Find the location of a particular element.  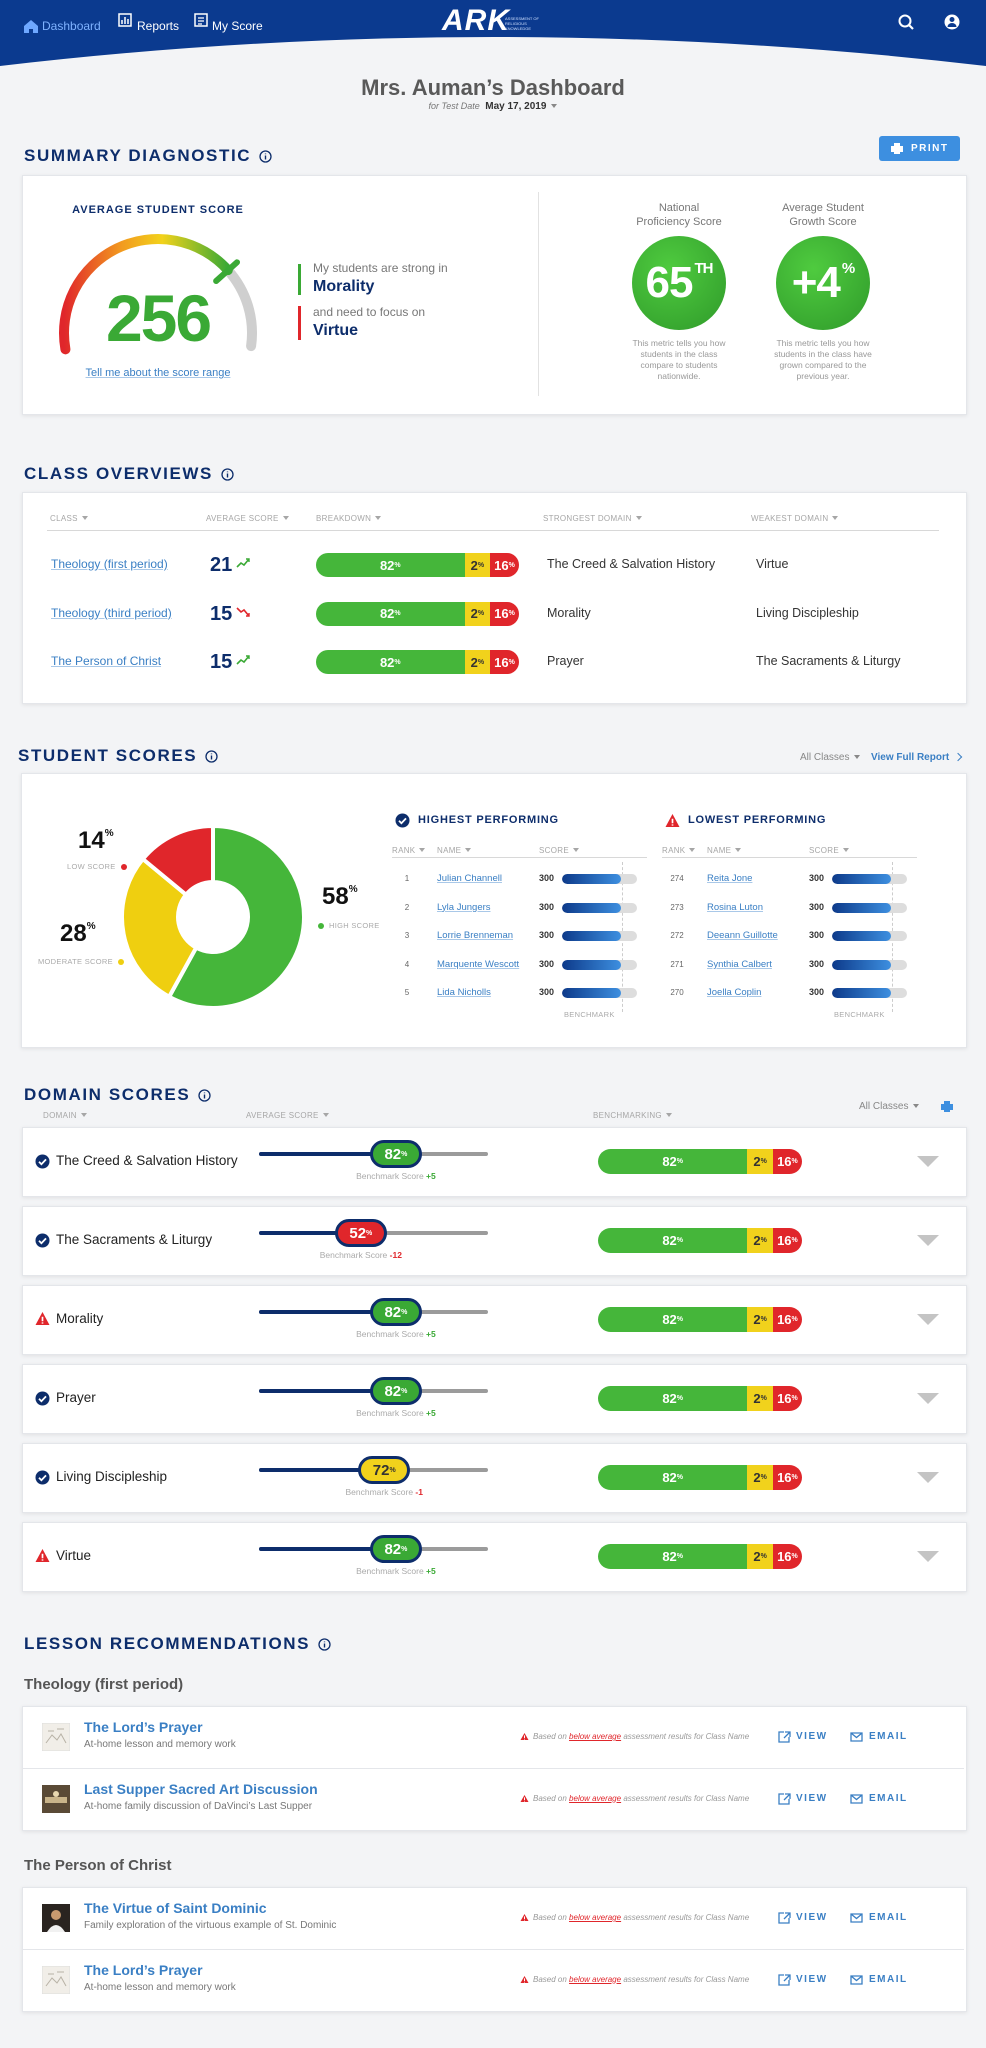

breakdown-bar: 82% 2% 16% is located at coordinates (417, 662).